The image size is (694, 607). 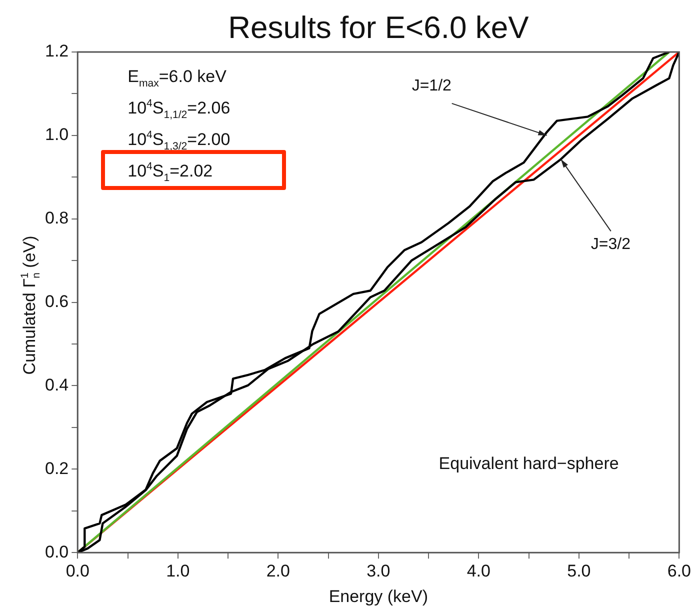 I want to click on x-tick-label: 6.0, so click(x=679, y=570).